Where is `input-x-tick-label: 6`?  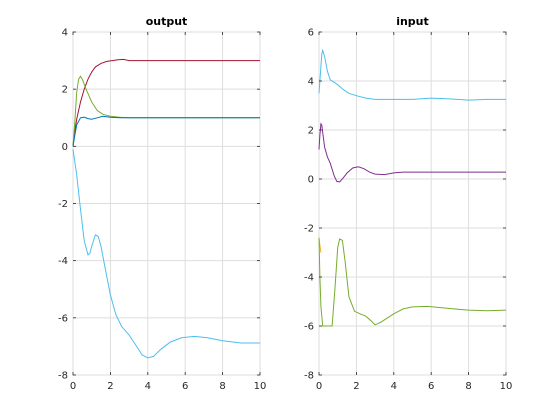
input-x-tick-label: 6 is located at coordinates (431, 386).